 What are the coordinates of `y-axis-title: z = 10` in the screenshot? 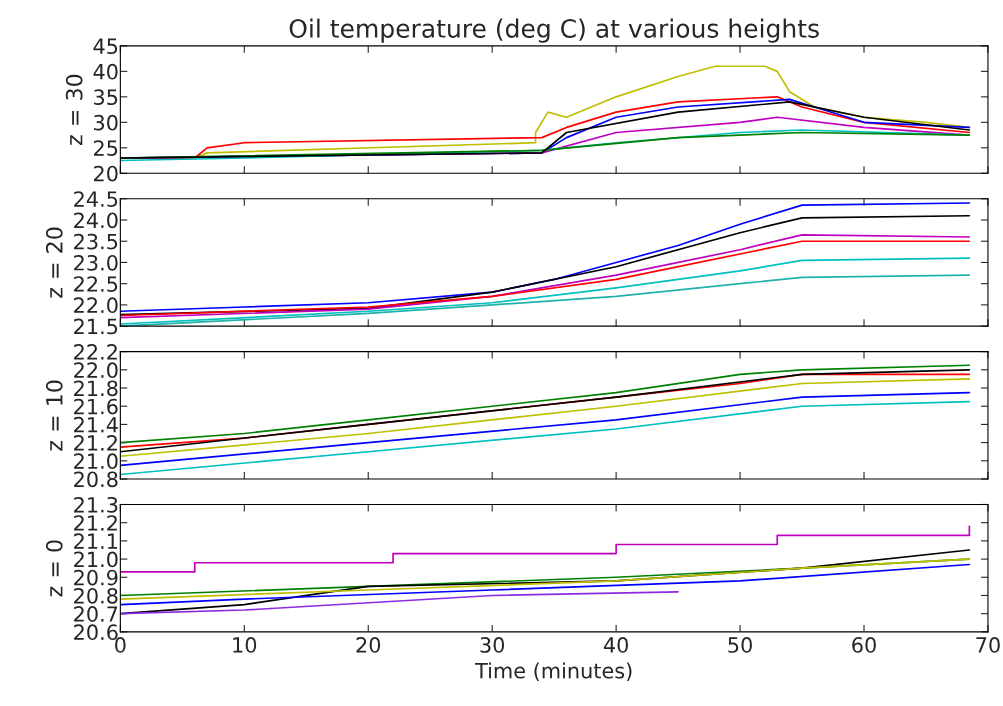 It's located at (54, 415).